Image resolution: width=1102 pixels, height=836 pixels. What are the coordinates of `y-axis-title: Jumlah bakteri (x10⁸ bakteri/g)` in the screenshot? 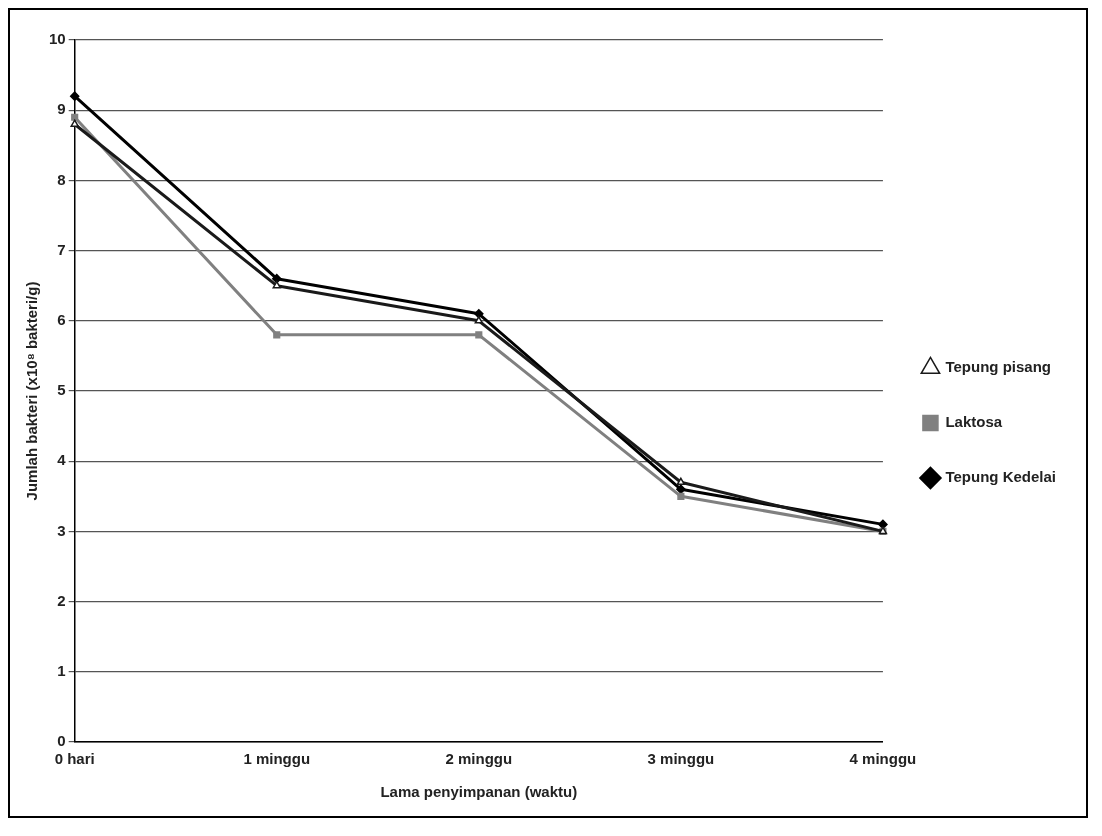 It's located at (32, 391).